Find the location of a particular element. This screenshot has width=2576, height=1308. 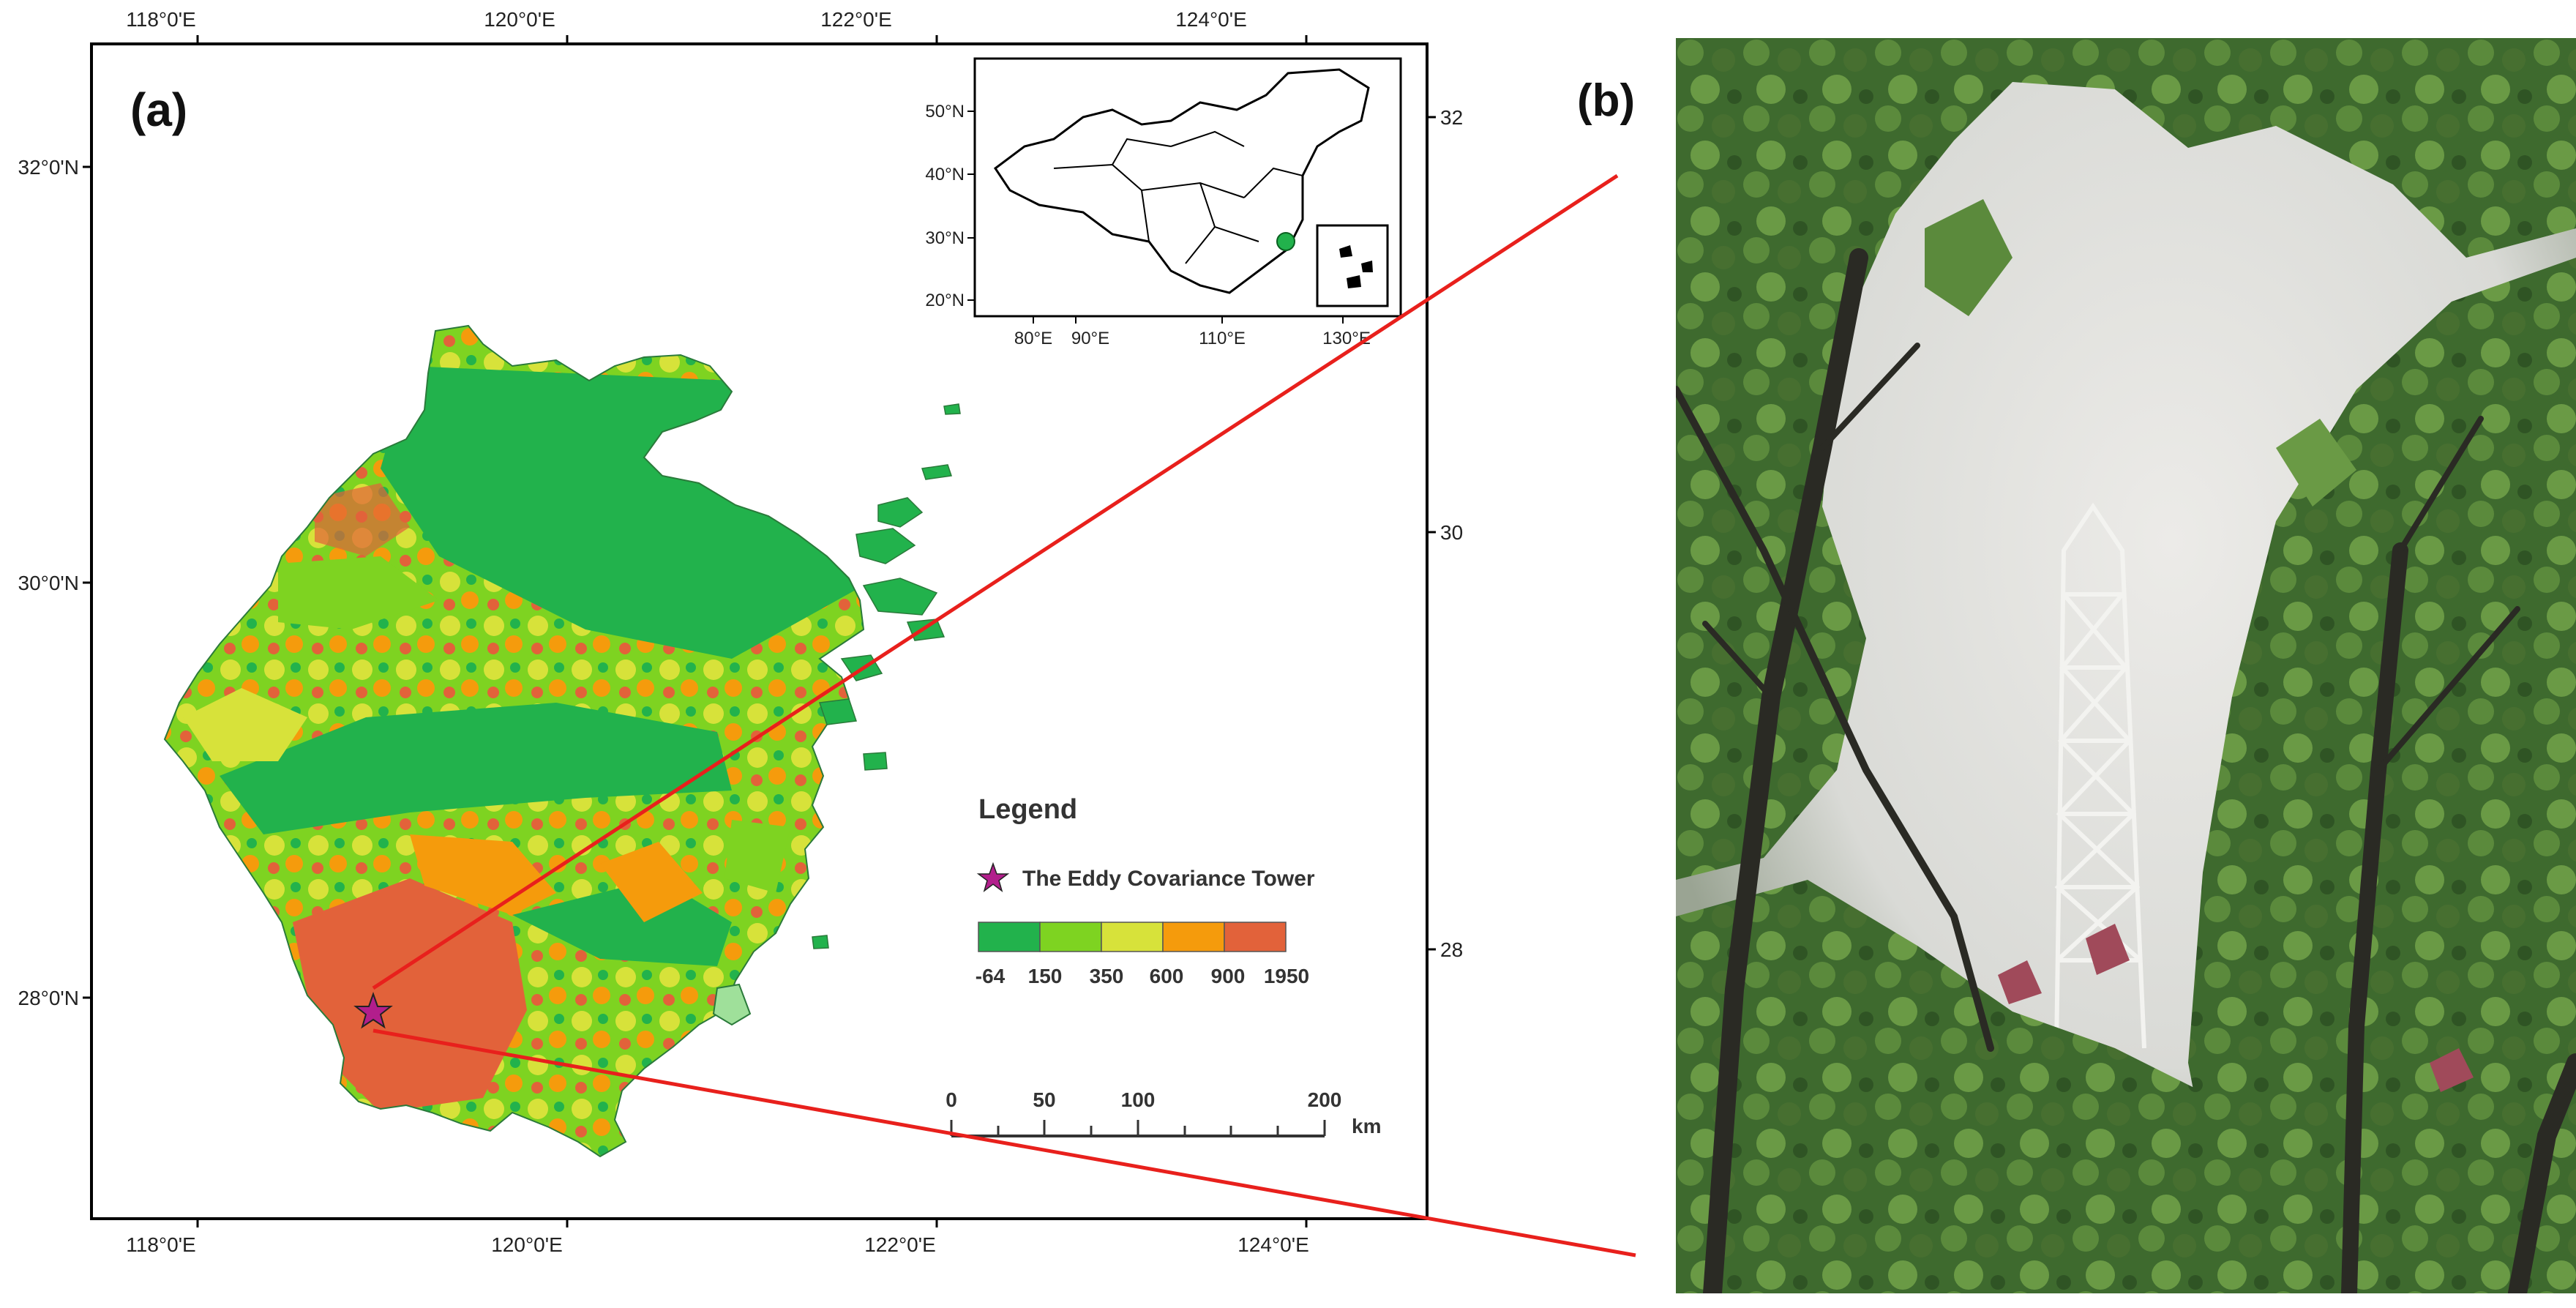

left-tick-label: 30°0'N is located at coordinates (48, 583).